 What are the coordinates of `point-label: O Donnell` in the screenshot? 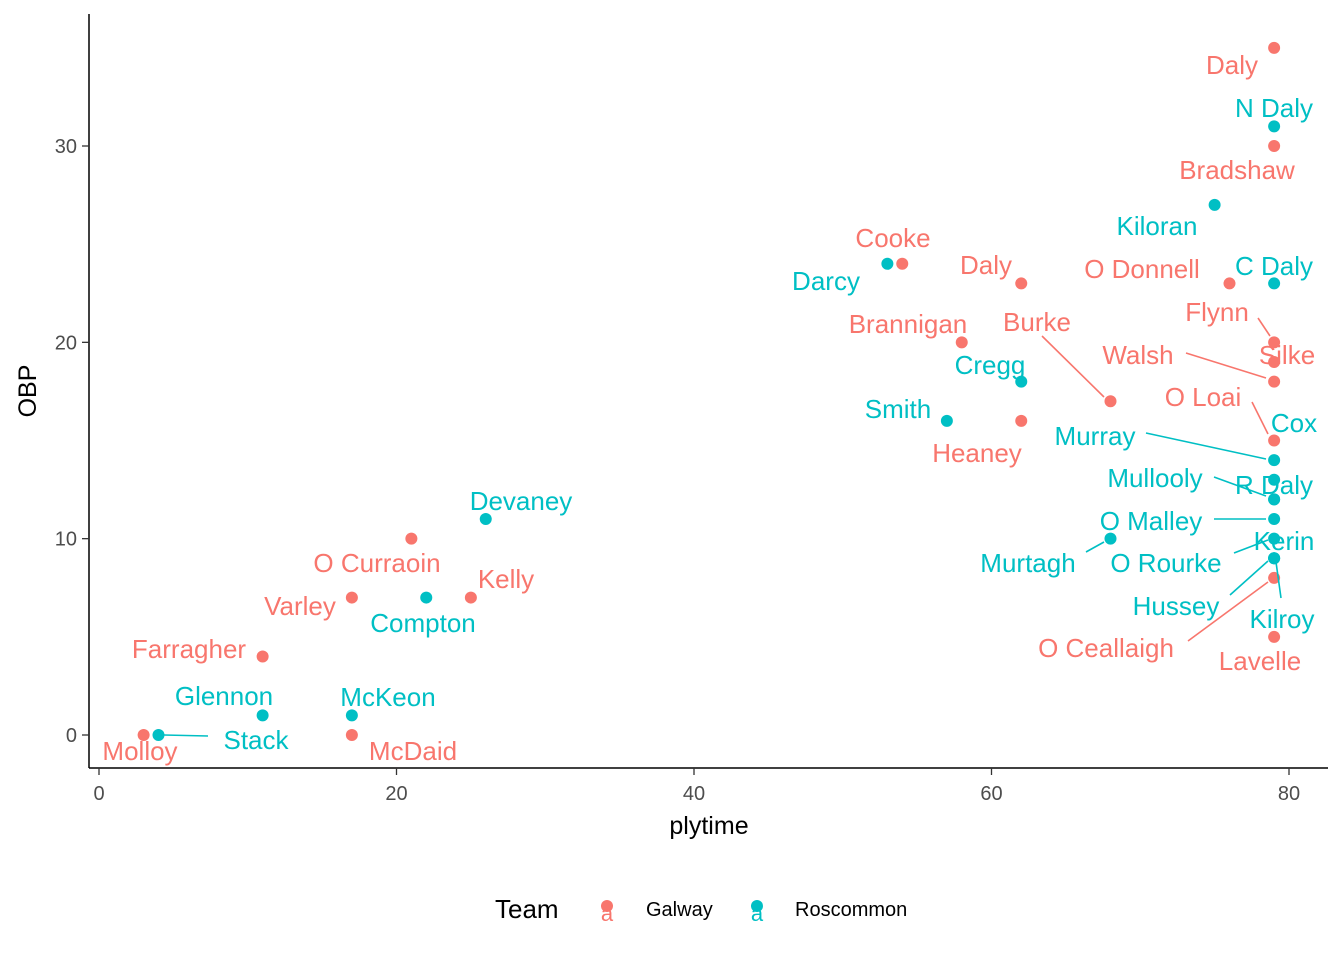 It's located at (1142, 269).